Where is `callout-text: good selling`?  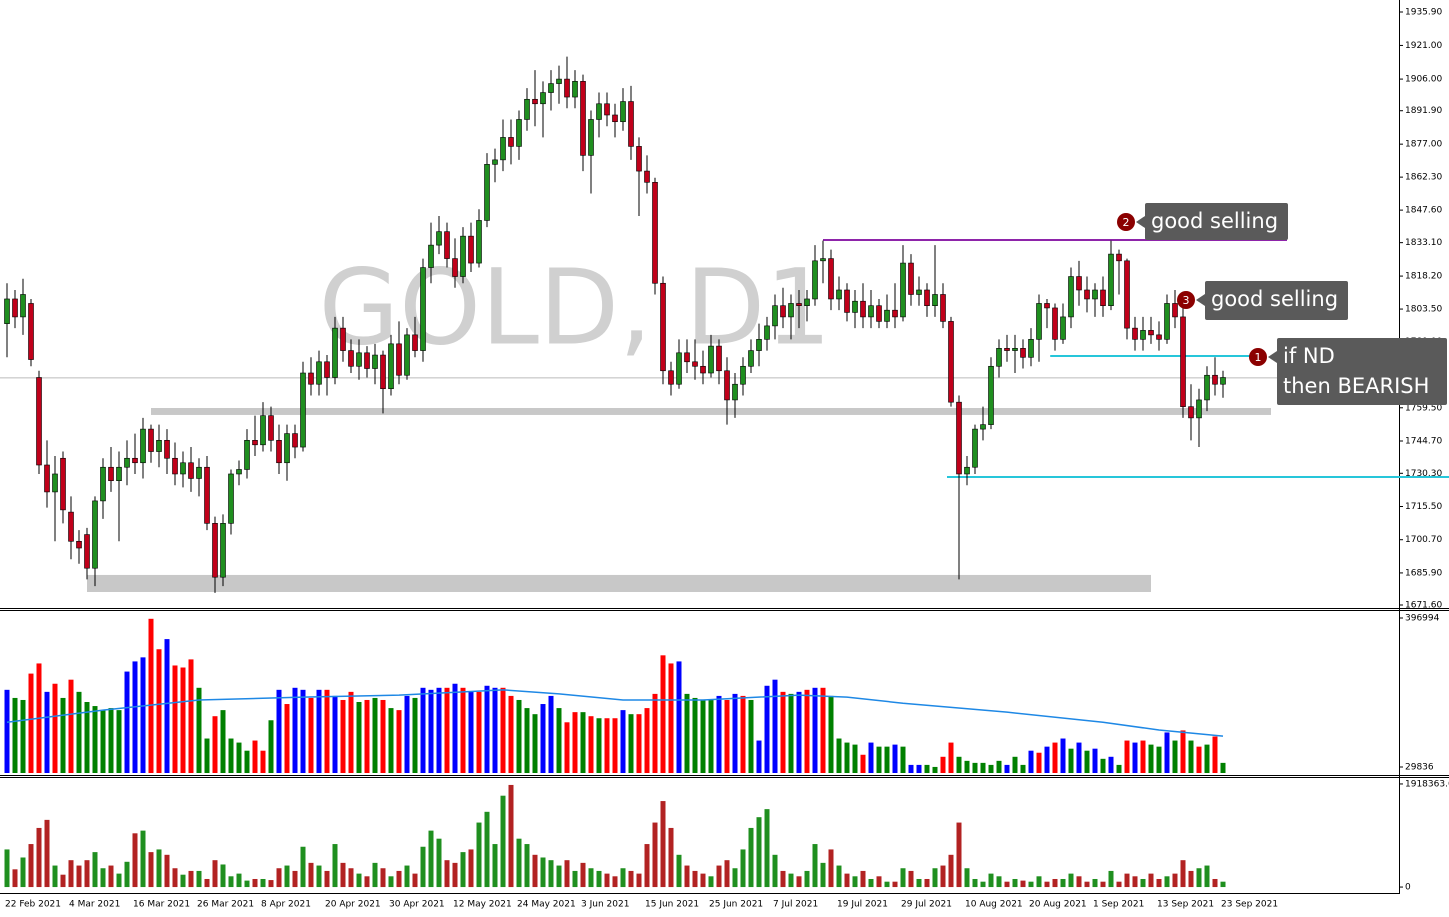 callout-text: good selling is located at coordinates (1274, 299).